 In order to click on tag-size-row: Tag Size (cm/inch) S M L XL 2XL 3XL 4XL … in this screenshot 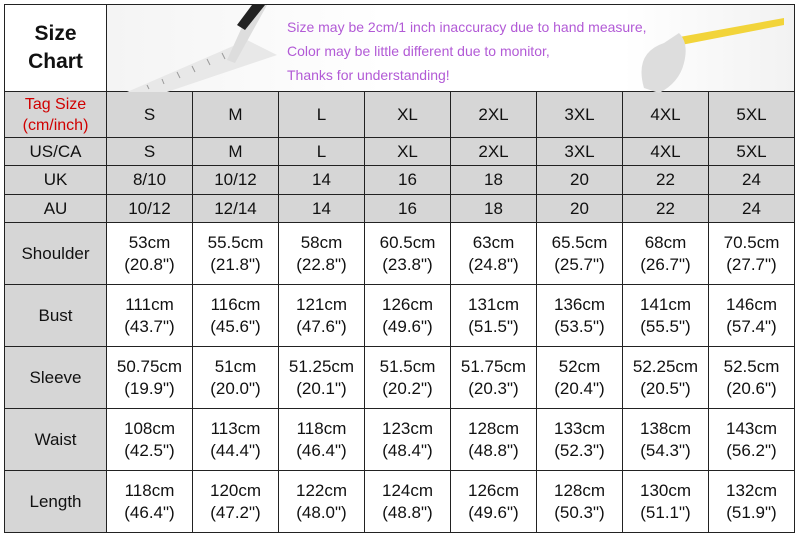, I will do `click(399, 114)`.